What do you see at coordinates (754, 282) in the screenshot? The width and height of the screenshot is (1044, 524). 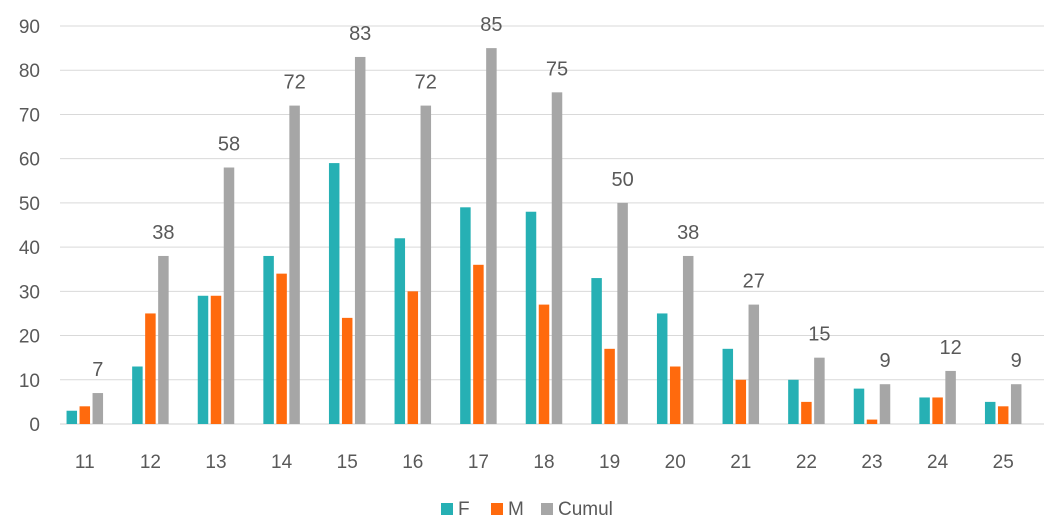 I see `data-label: 27` at bounding box center [754, 282].